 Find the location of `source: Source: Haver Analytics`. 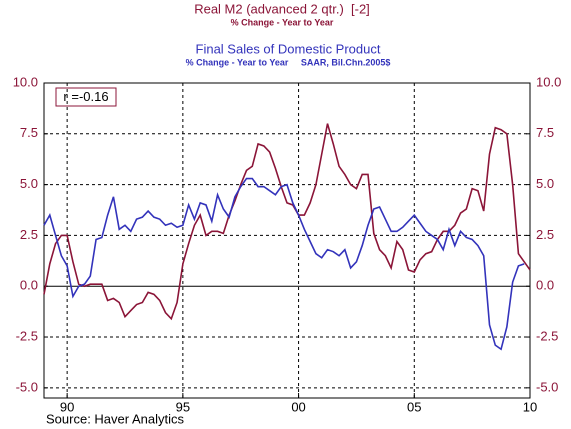

source: Source: Haver Analytics is located at coordinates (115, 418).